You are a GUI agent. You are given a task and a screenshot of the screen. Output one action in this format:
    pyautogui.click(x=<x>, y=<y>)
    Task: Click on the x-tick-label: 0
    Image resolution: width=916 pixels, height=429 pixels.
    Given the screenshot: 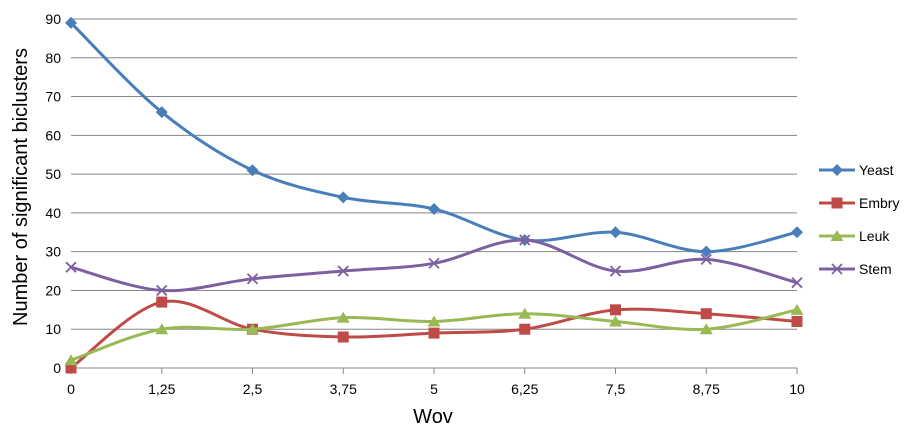 What is the action you would take?
    pyautogui.click(x=71, y=389)
    